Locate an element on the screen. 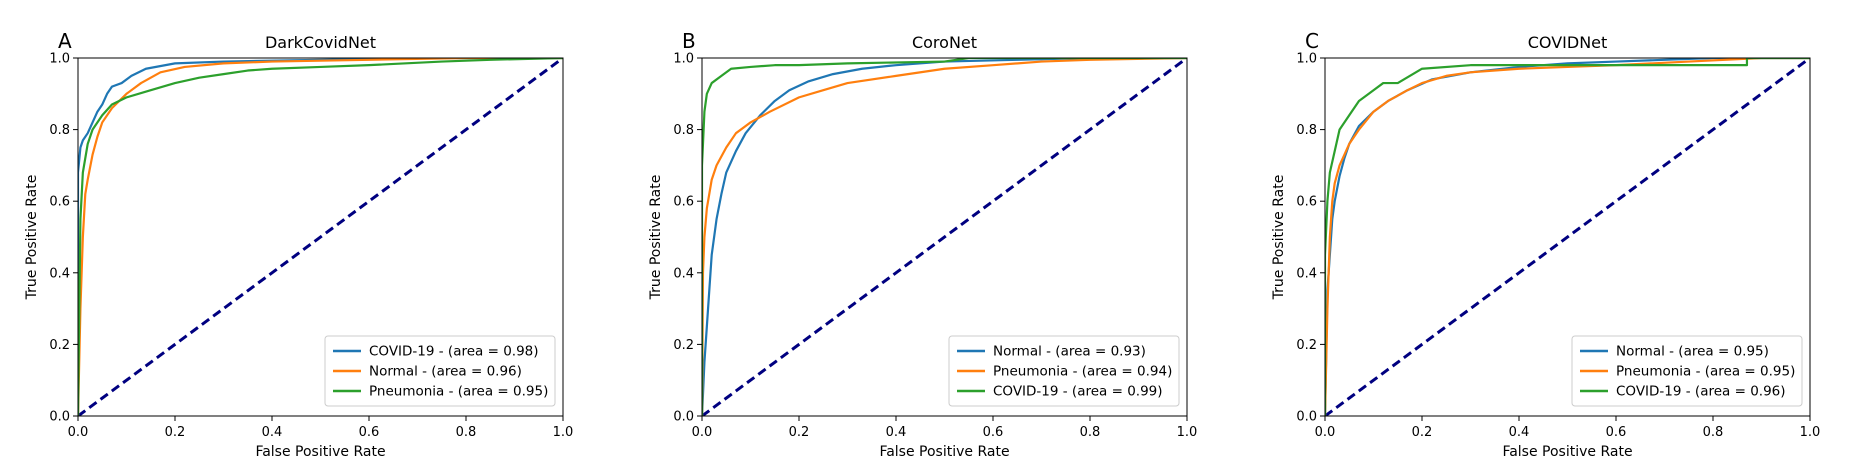 Image resolution: width=1858 pixels, height=466 pixels. legend-entry: Normal - (area = 0.93) is located at coordinates (1069, 352).